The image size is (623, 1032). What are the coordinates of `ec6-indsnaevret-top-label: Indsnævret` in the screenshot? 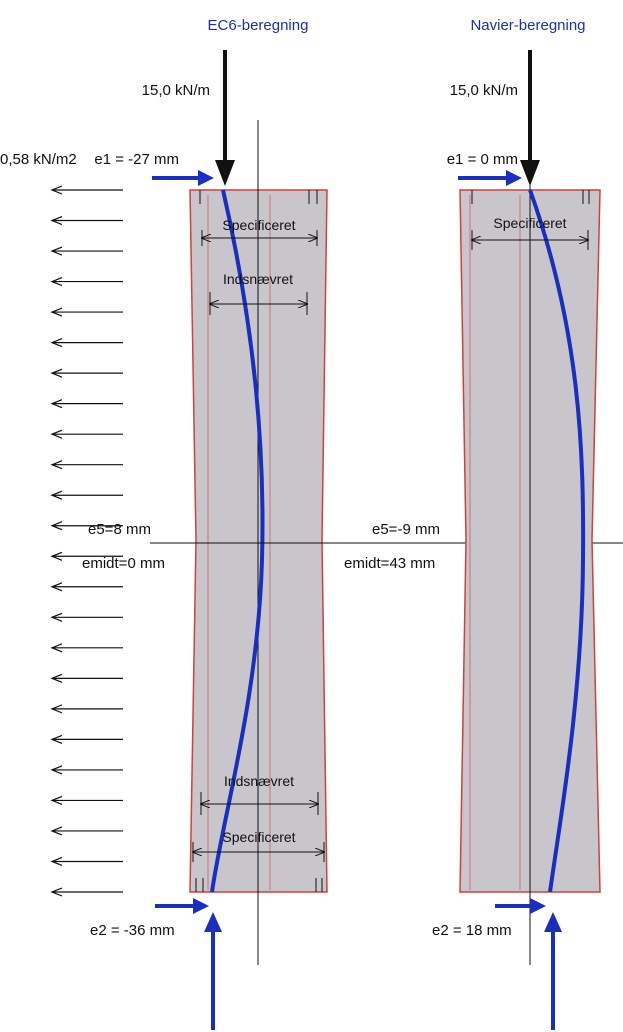 It's located at (258, 279).